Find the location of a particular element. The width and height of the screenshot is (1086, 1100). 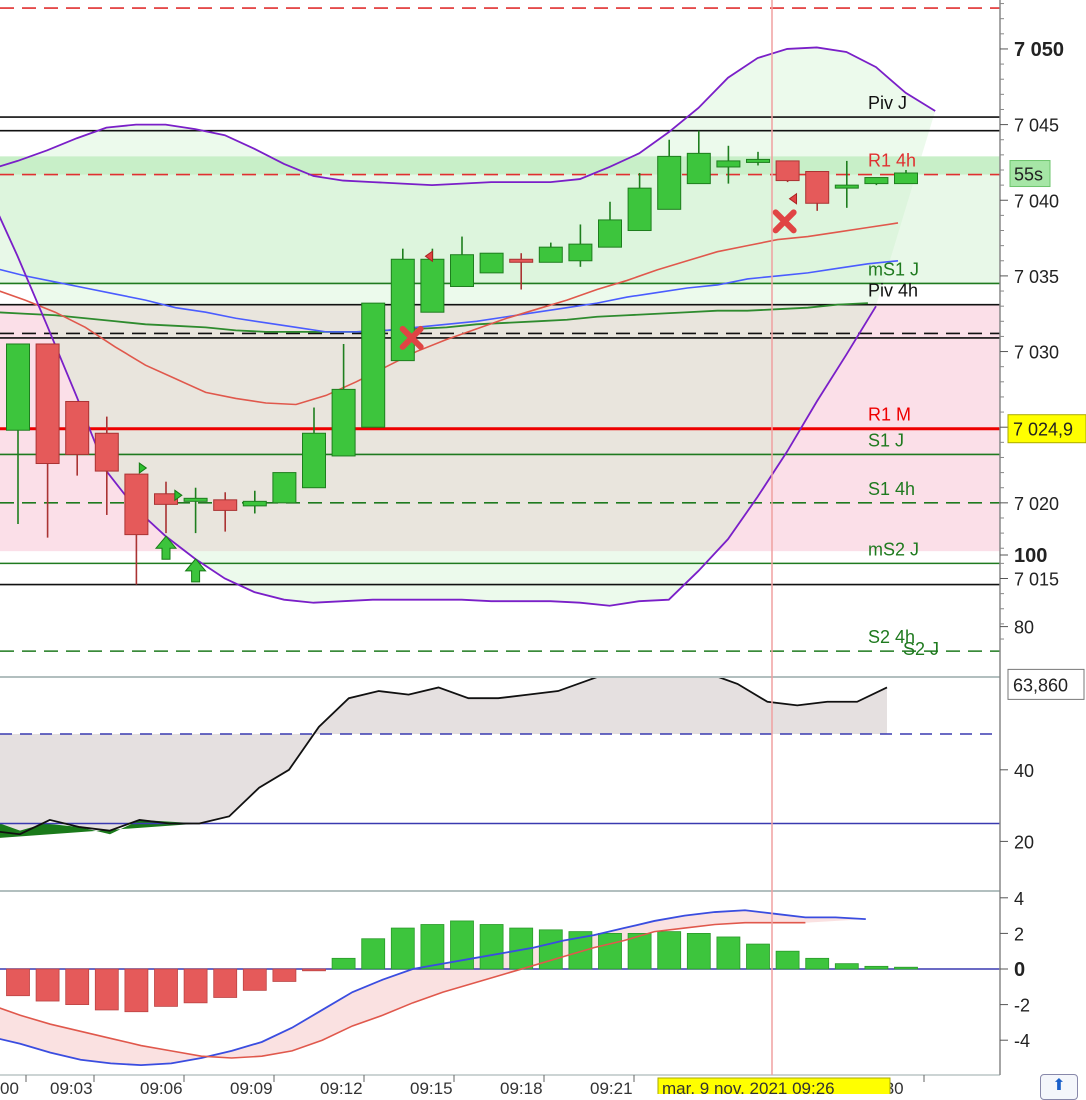

time-tick-label: 09:09 is located at coordinates (251, 1086).